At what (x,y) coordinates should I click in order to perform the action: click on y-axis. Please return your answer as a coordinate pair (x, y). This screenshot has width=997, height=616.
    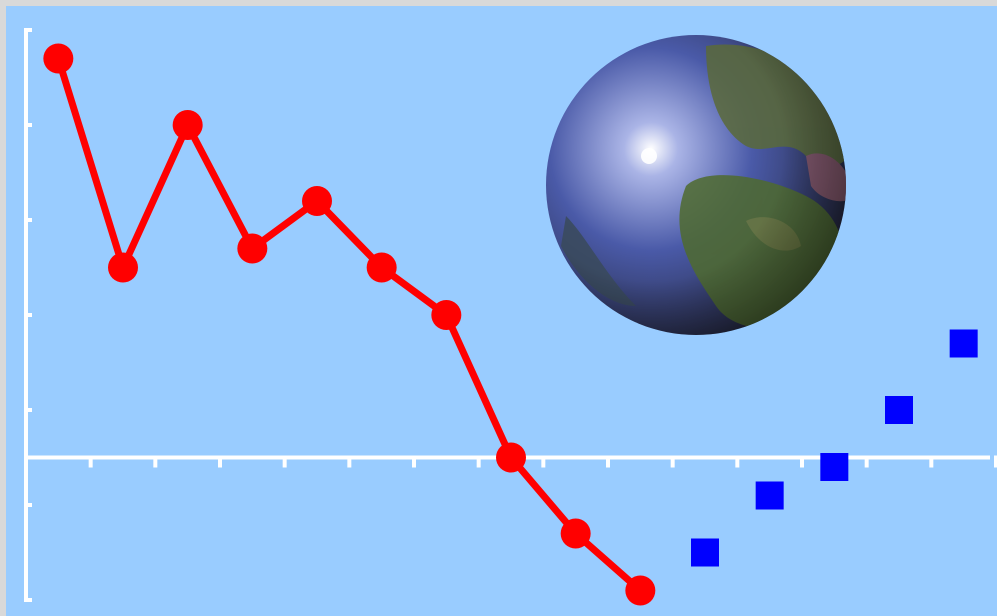
    Looking at the image, I should click on (28, 315).